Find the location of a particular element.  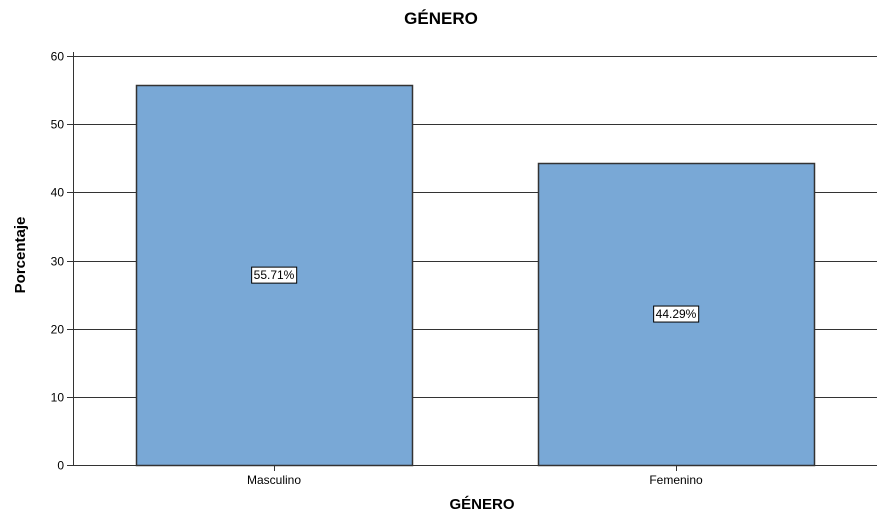

y-tick-label: 10 is located at coordinates (58, 398).